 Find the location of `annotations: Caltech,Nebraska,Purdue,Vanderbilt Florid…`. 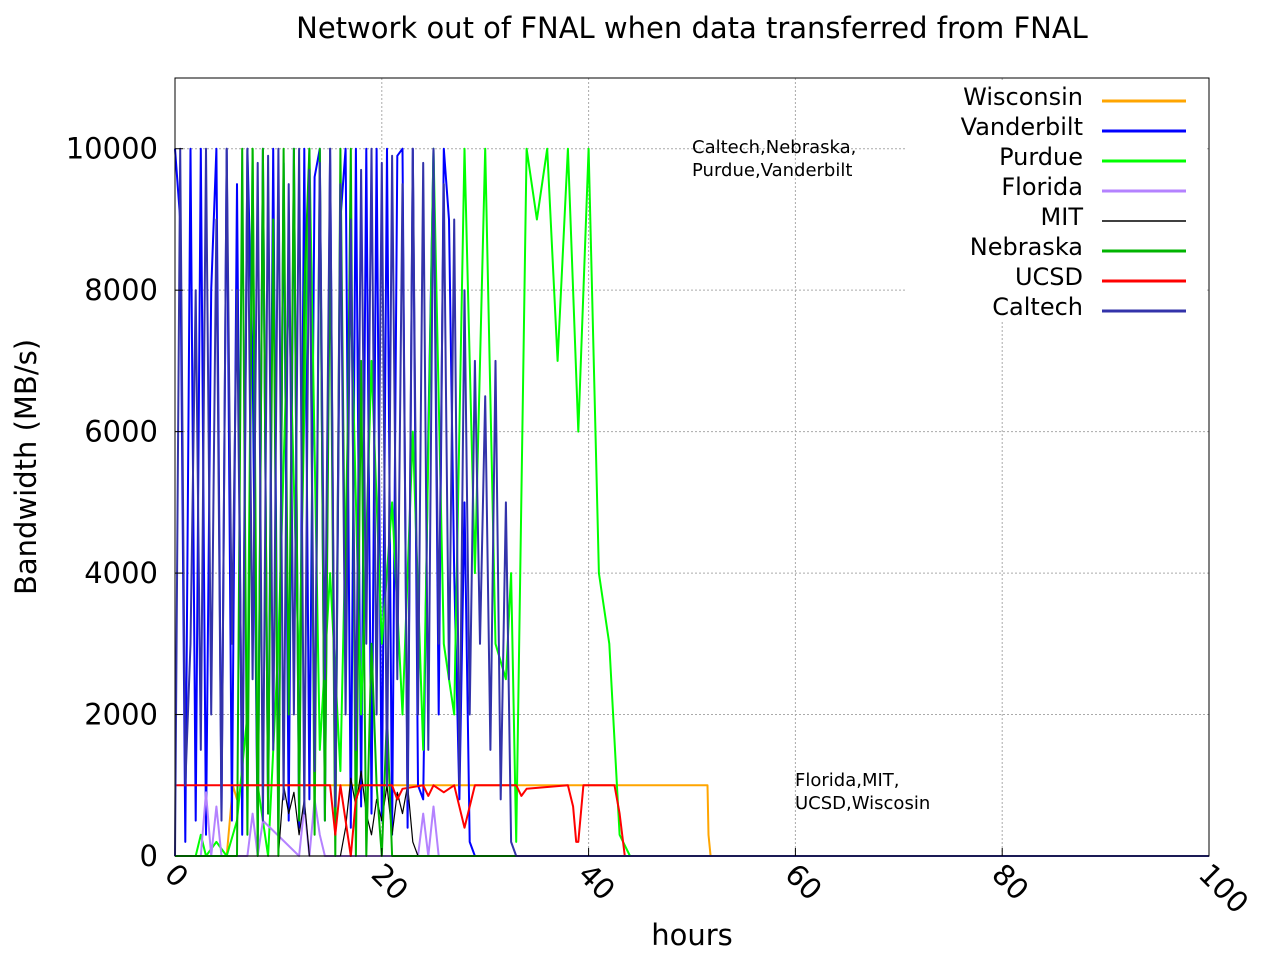

annotations: Caltech,Nebraska,Purdue,Vanderbilt Florid… is located at coordinates (811, 475).